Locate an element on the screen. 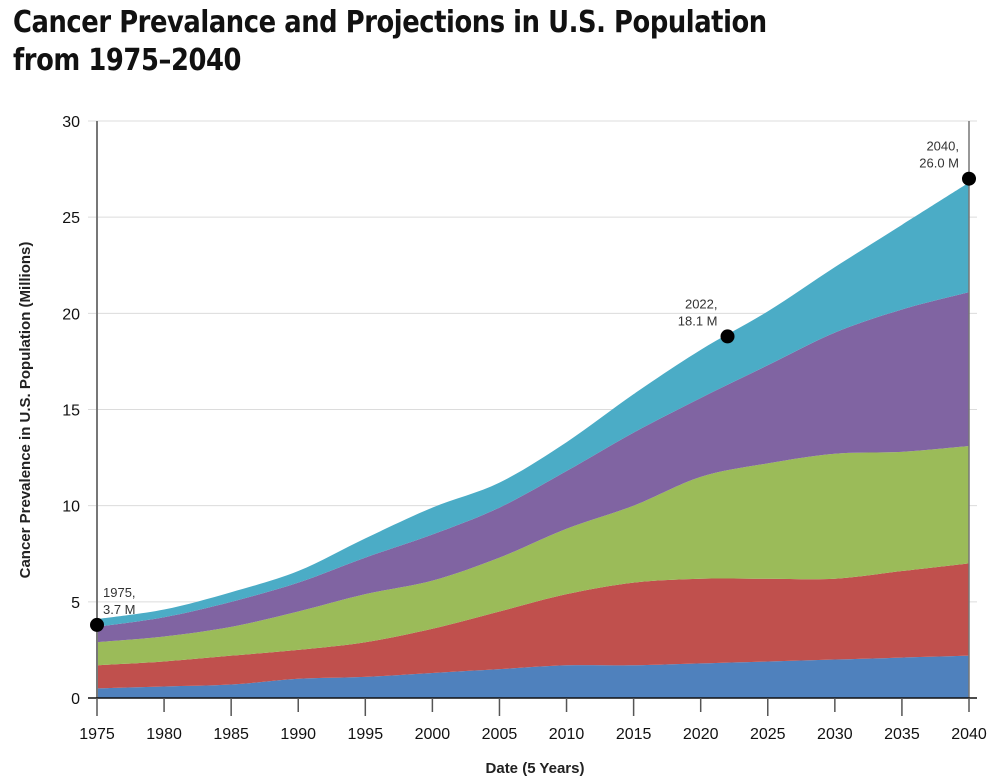 Image resolution: width=991 pixels, height=783 pixels. x-tick-label: 1975 is located at coordinates (97, 734).